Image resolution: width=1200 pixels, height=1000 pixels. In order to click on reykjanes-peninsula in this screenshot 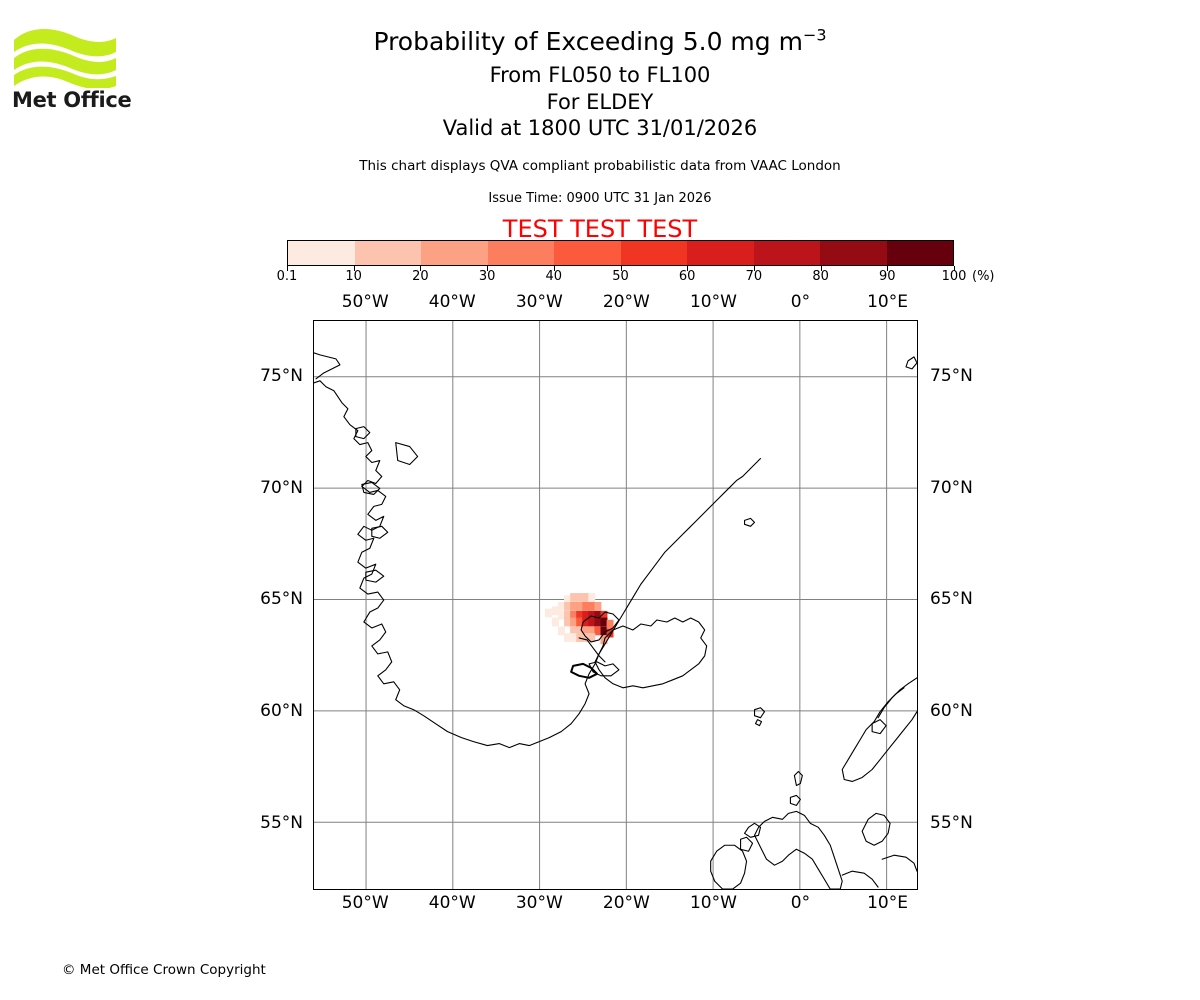, I will do `click(604, 669)`.